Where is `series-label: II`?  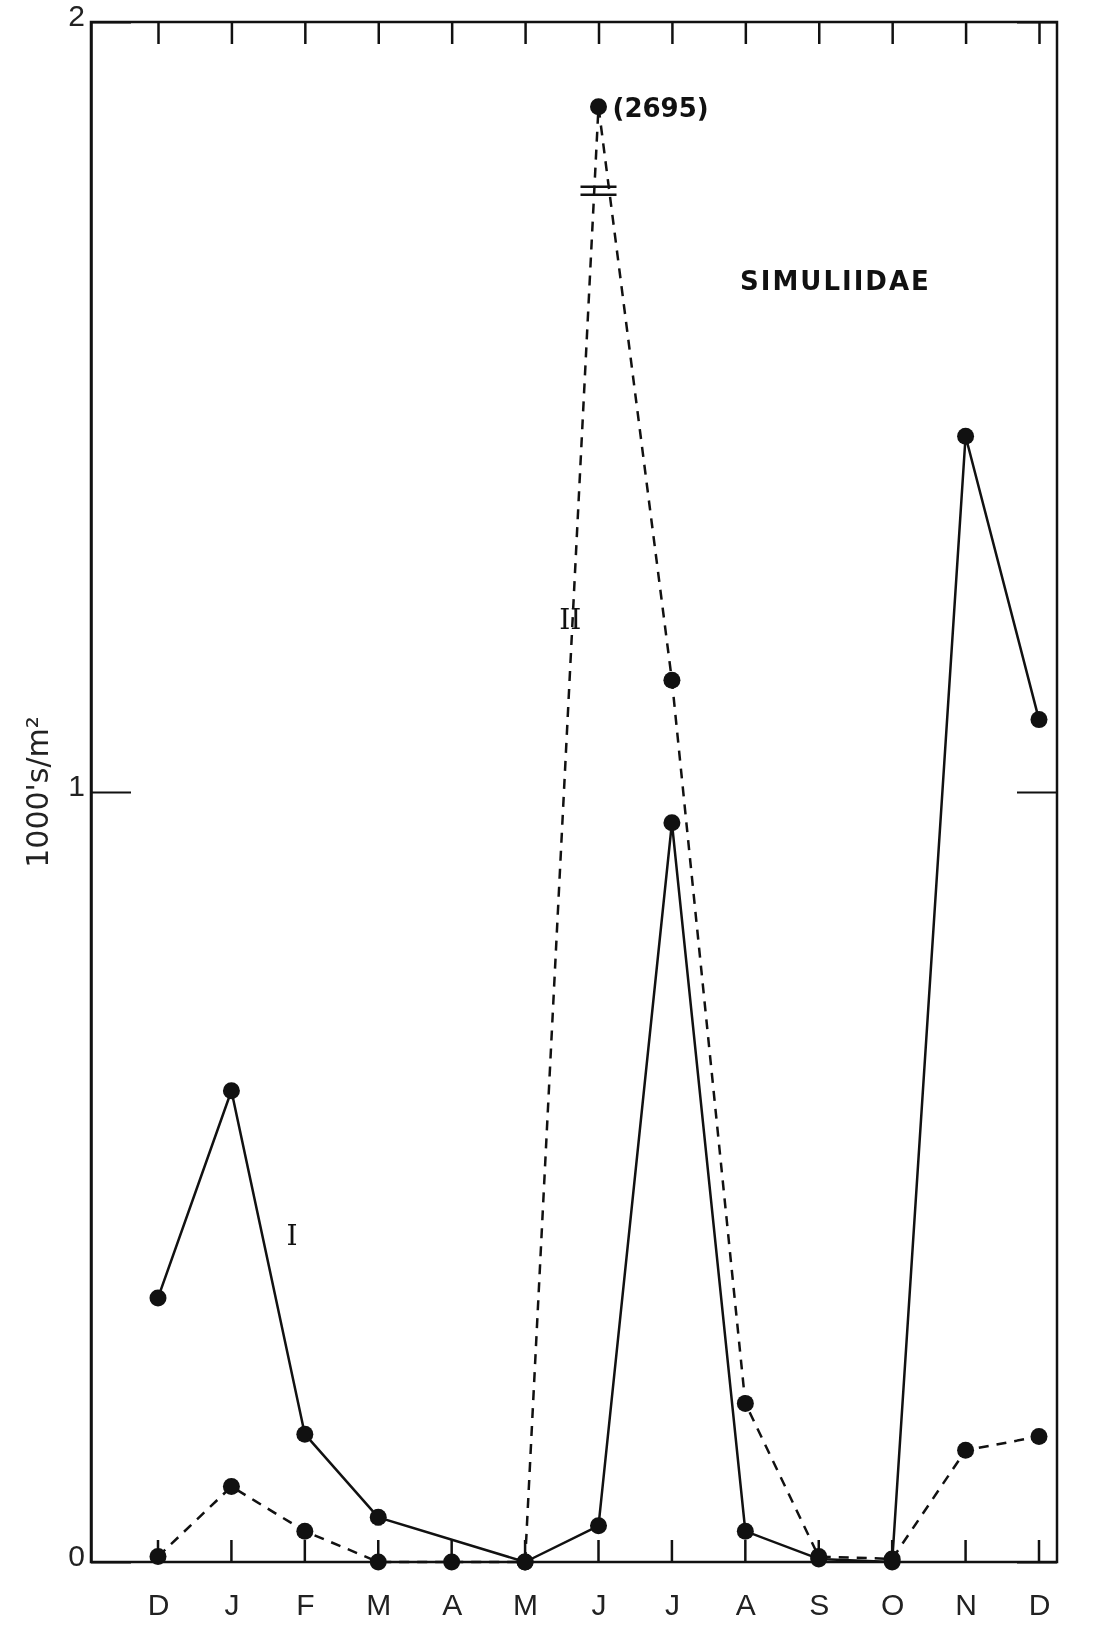
series-label: II is located at coordinates (570, 619).